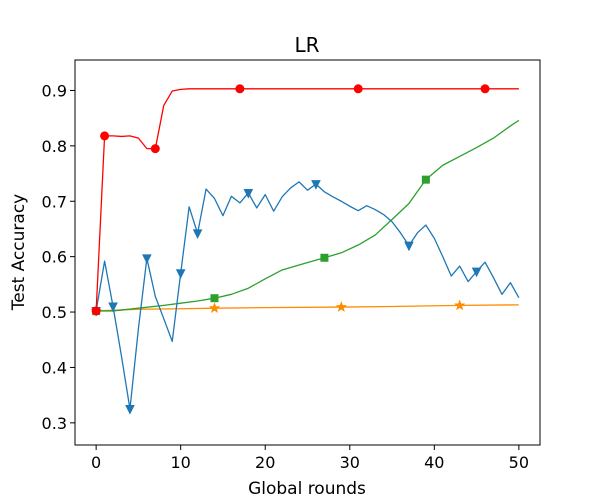 The height and width of the screenshot is (500, 600). Describe the element at coordinates (434, 462) in the screenshot. I see `x-tick-label: 40` at that location.